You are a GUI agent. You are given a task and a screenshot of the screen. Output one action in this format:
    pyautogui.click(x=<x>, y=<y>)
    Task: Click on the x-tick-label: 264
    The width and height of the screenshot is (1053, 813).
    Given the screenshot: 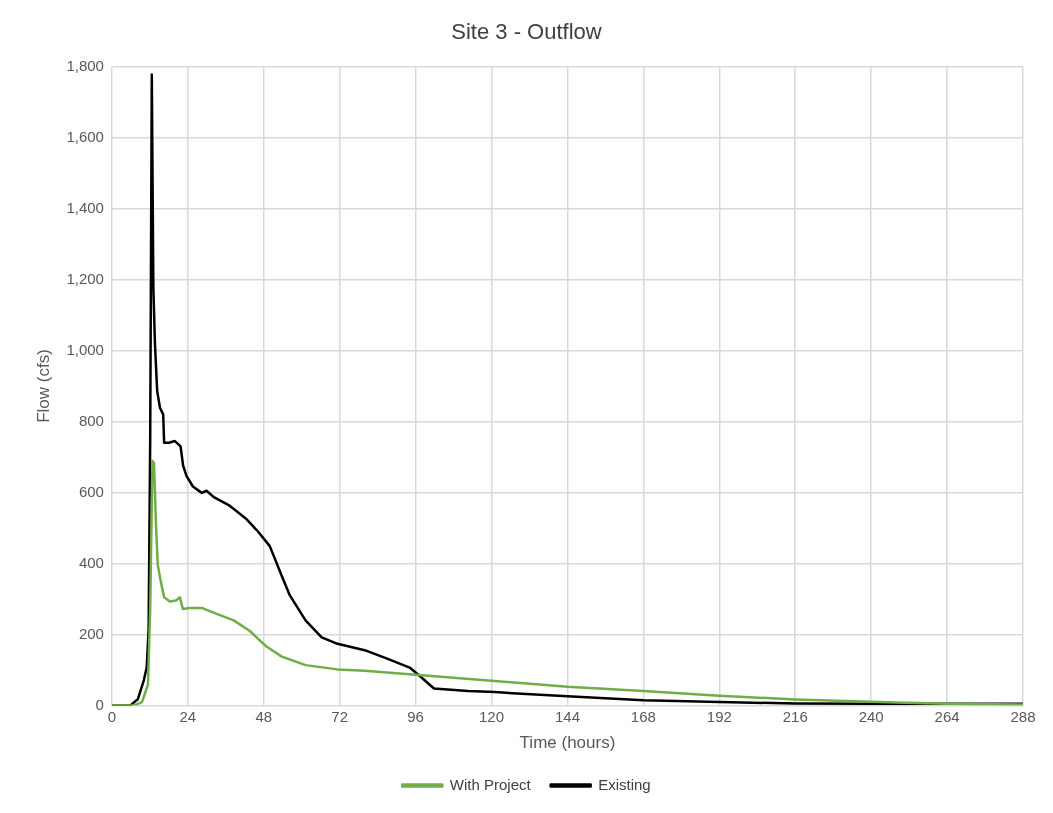 What is the action you would take?
    pyautogui.click(x=947, y=716)
    